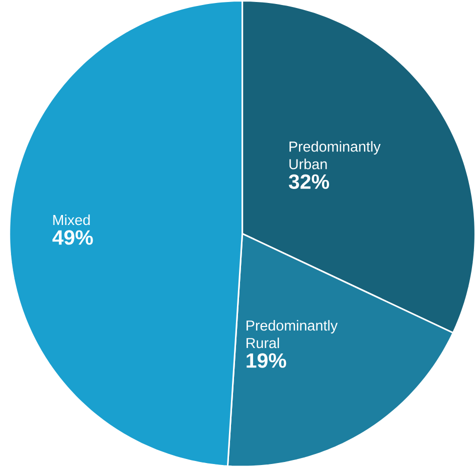 The width and height of the screenshot is (476, 467). Describe the element at coordinates (266, 360) in the screenshot. I see `data-label: 19%` at that location.